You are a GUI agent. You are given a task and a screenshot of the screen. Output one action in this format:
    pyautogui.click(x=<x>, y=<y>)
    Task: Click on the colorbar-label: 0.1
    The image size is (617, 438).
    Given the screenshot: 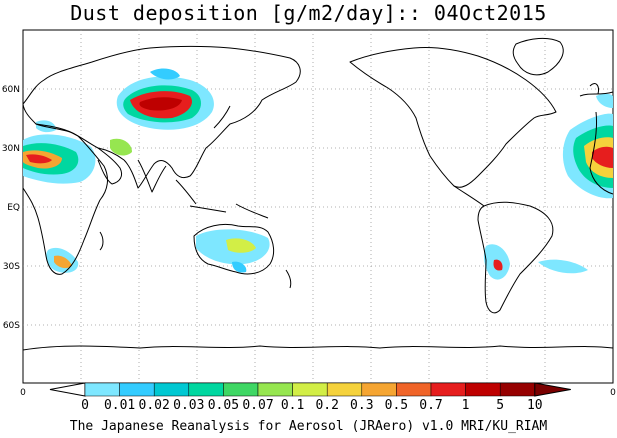 What is the action you would take?
    pyautogui.click(x=292, y=405)
    